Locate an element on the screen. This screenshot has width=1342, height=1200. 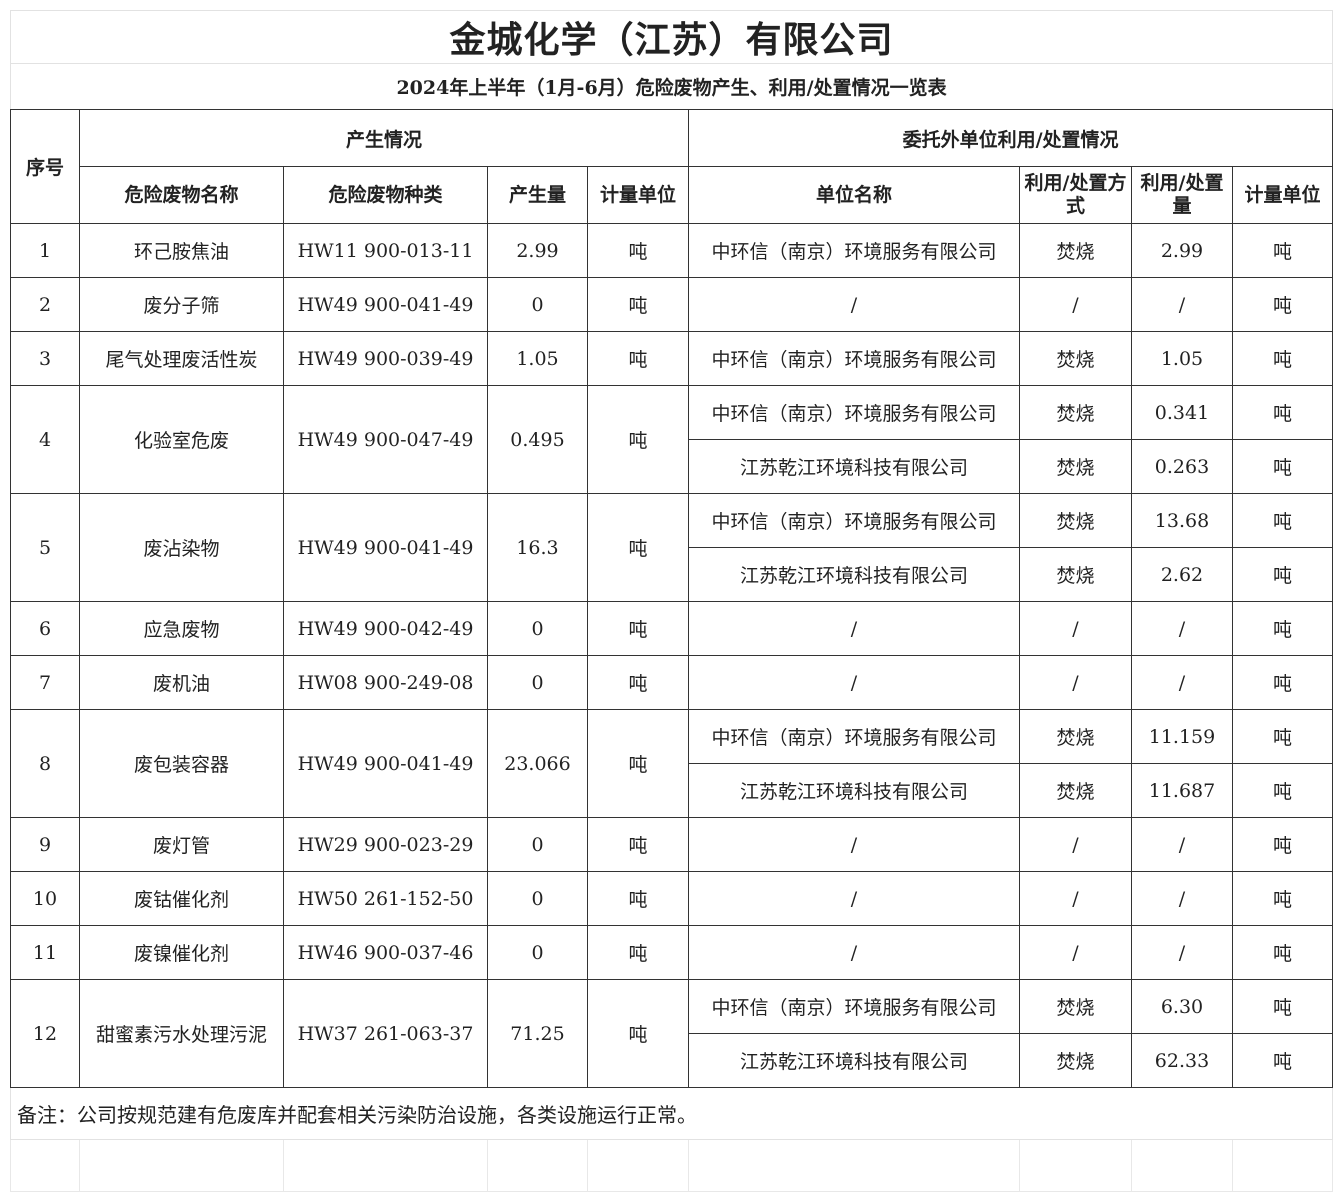
row-number: 5 is located at coordinates (45, 547).